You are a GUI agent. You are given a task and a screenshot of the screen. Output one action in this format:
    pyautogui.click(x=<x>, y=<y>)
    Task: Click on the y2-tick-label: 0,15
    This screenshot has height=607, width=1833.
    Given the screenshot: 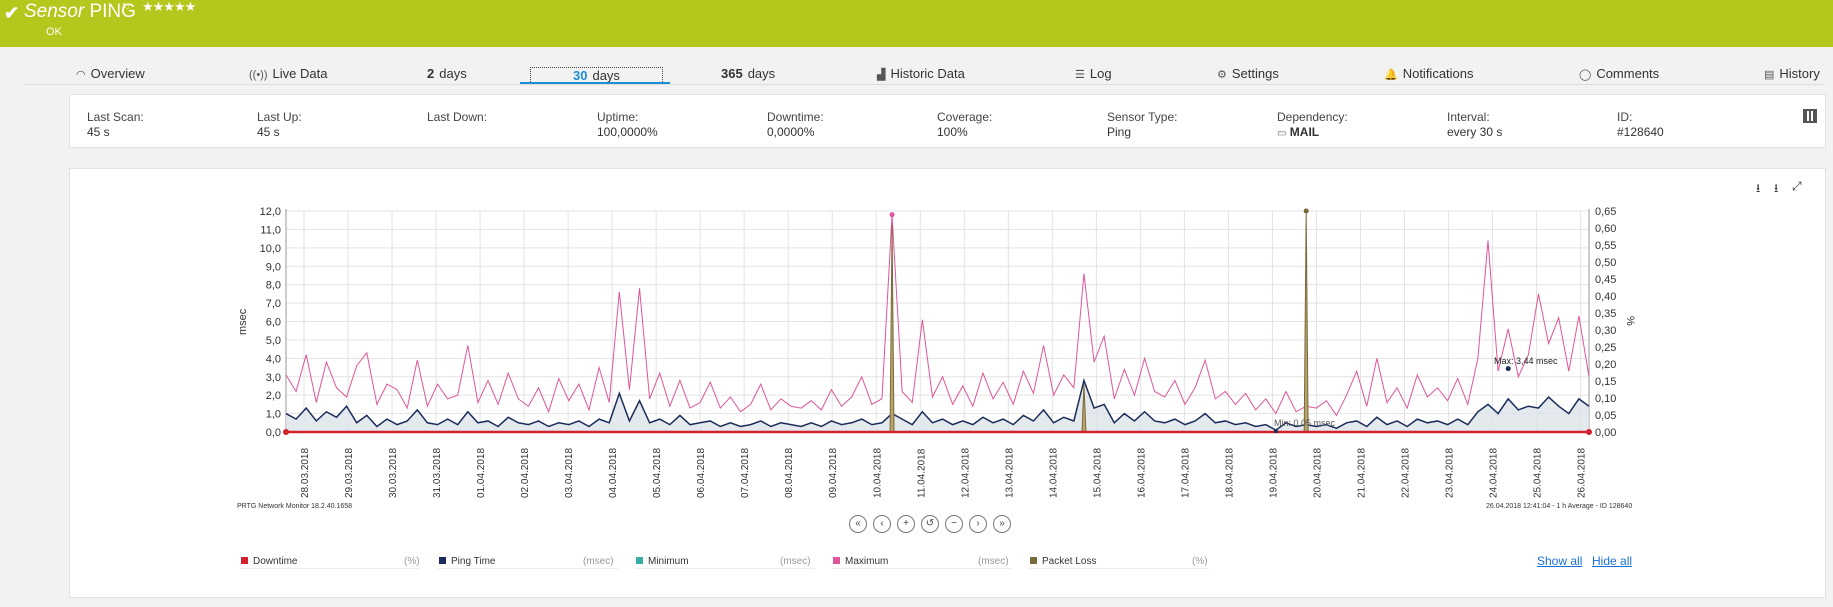 What is the action you would take?
    pyautogui.click(x=1605, y=382)
    